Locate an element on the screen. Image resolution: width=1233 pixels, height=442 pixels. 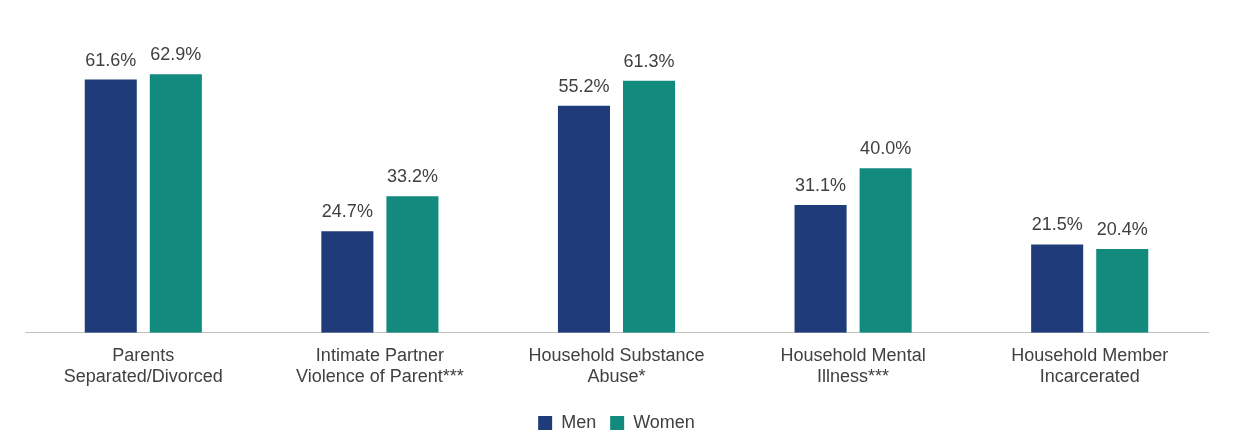
data-label: 33.2% is located at coordinates (412, 176).